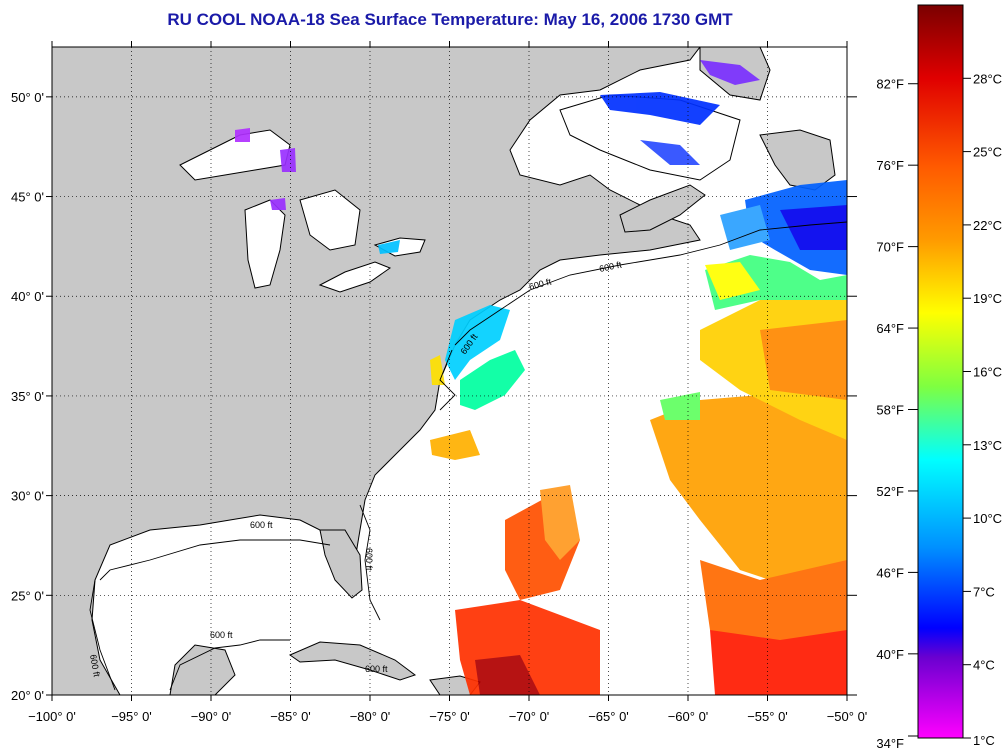  Describe the element at coordinates (890, 743) in the screenshot. I see `colorbar-label-f: 34°F` at that location.